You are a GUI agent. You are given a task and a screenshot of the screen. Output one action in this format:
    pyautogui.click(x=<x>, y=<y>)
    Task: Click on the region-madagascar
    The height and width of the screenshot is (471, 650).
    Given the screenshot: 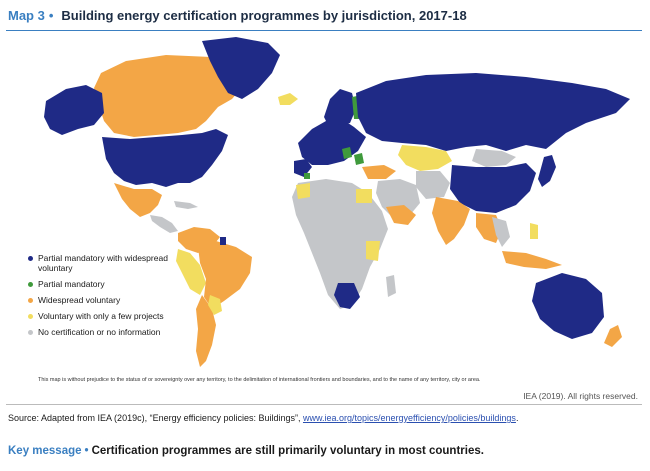 What is the action you would take?
    pyautogui.click(x=391, y=286)
    